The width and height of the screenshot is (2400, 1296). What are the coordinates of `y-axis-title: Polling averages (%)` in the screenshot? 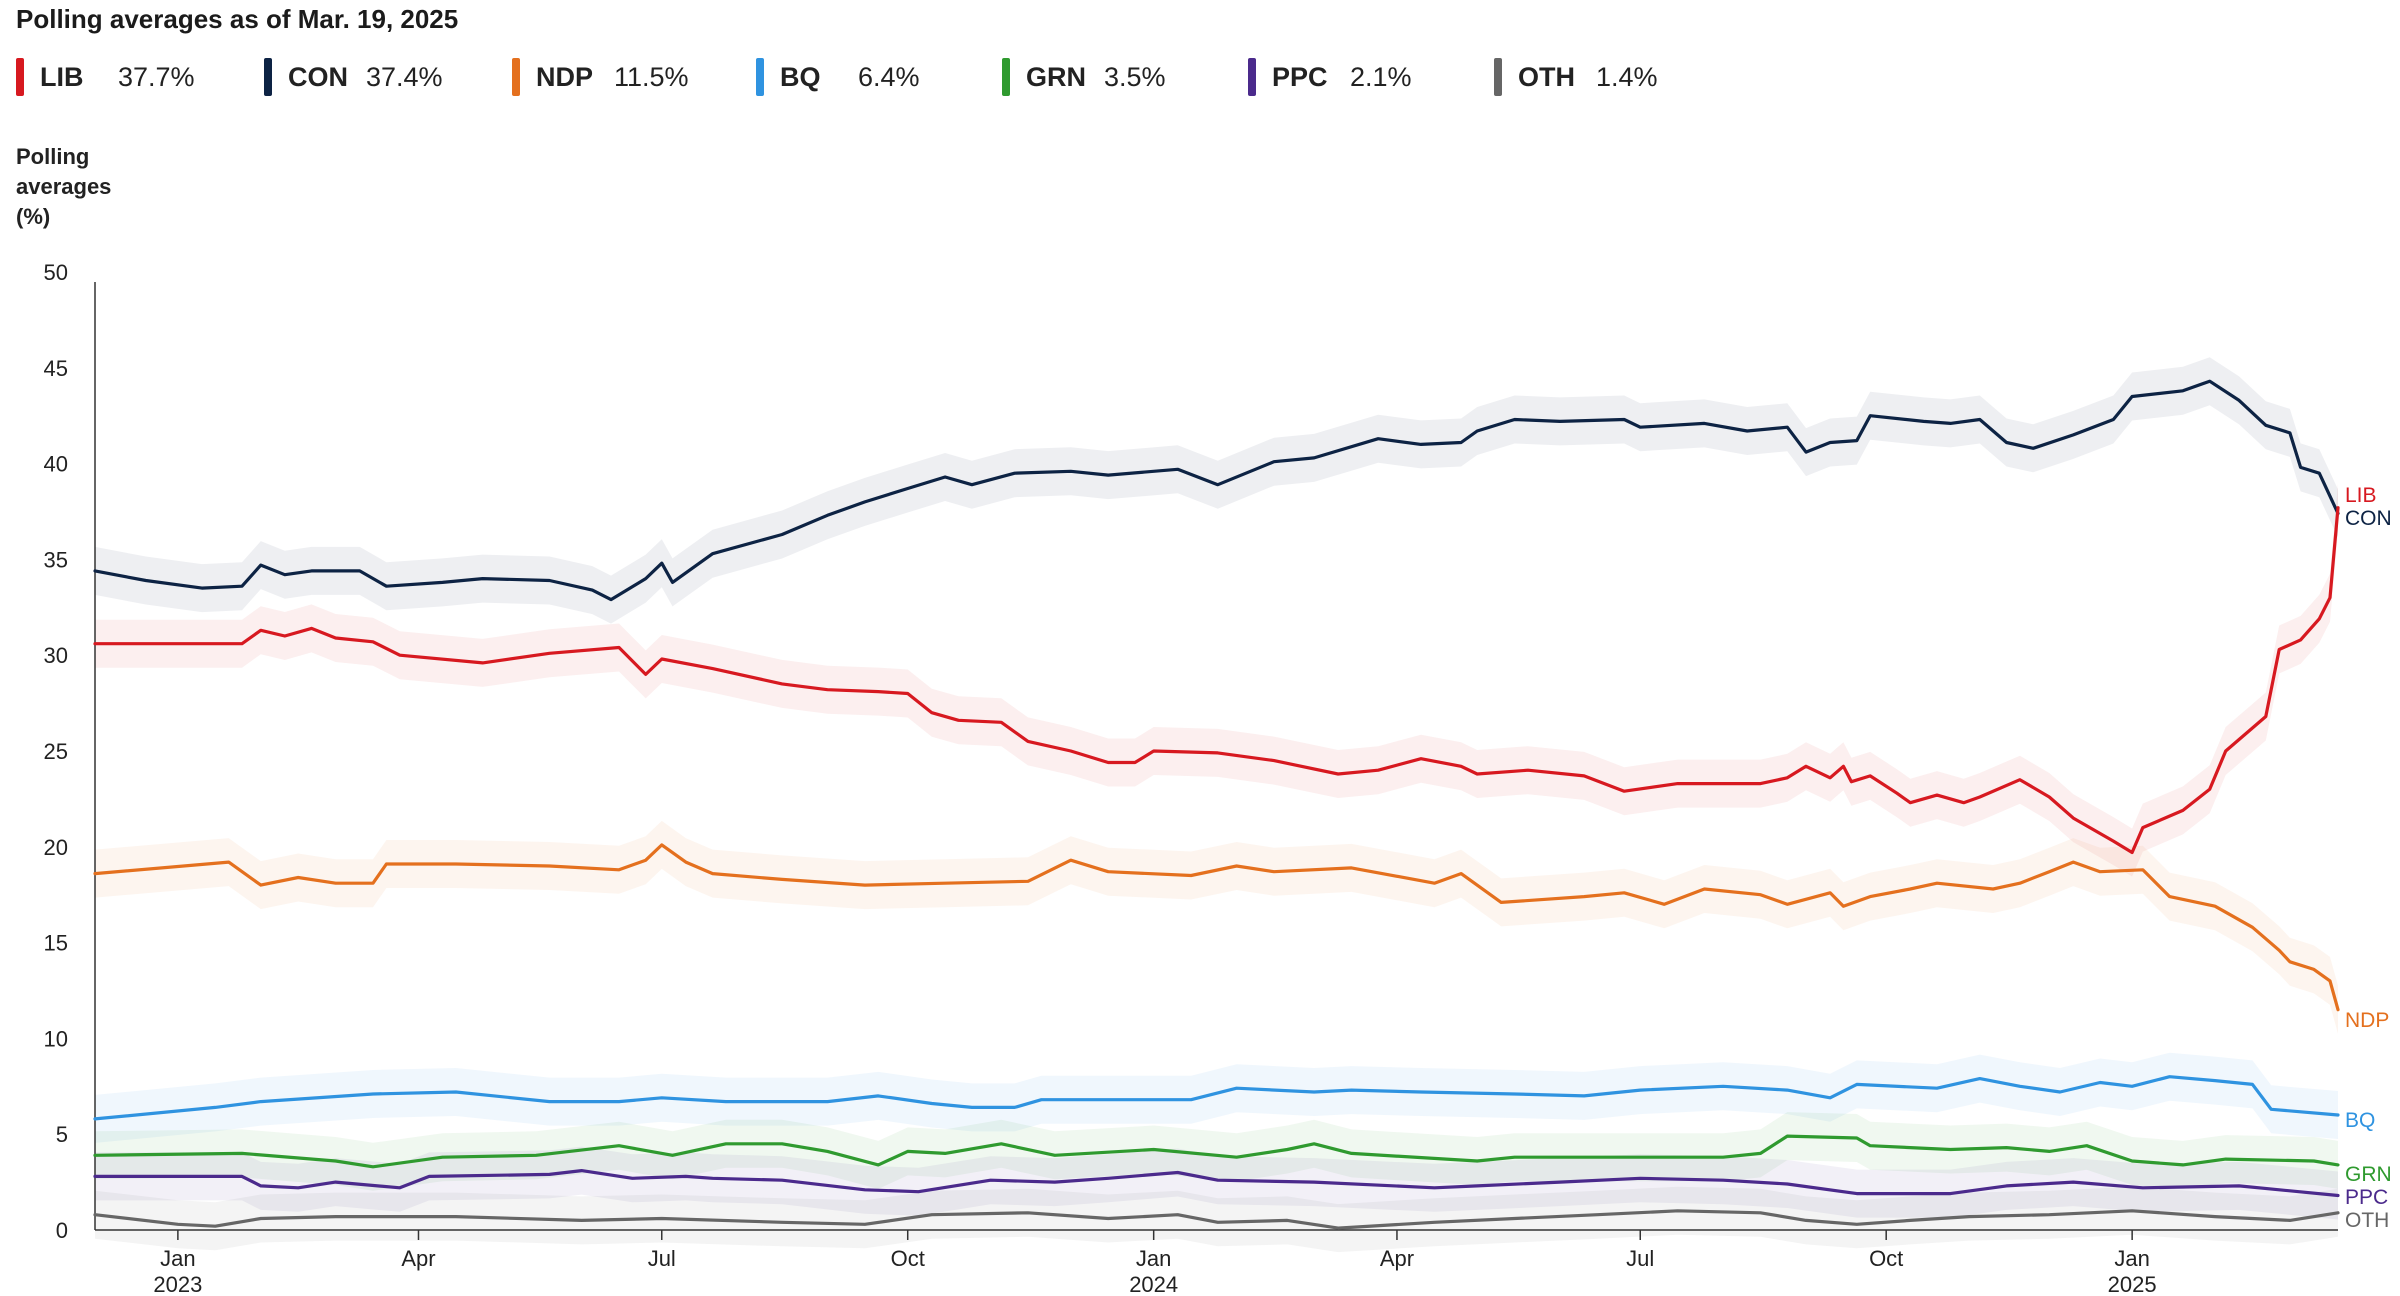 It's located at (64, 186).